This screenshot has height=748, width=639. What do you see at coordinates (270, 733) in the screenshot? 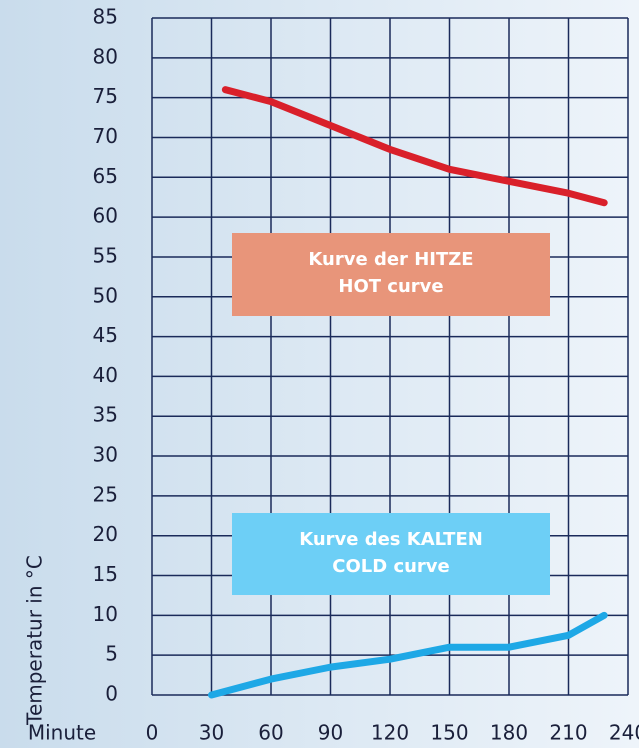
I see `x-tick-label: 60` at bounding box center [270, 733].